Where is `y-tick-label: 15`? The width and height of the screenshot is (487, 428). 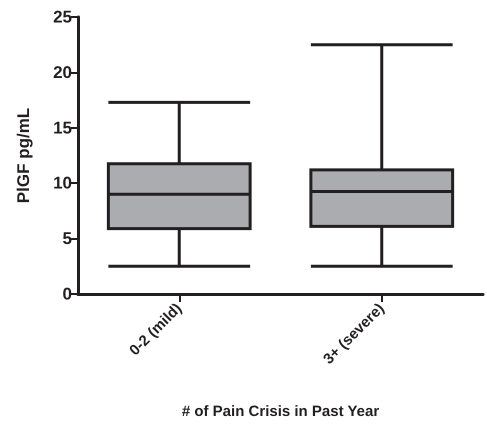 y-tick-label: 15 is located at coordinates (62, 128).